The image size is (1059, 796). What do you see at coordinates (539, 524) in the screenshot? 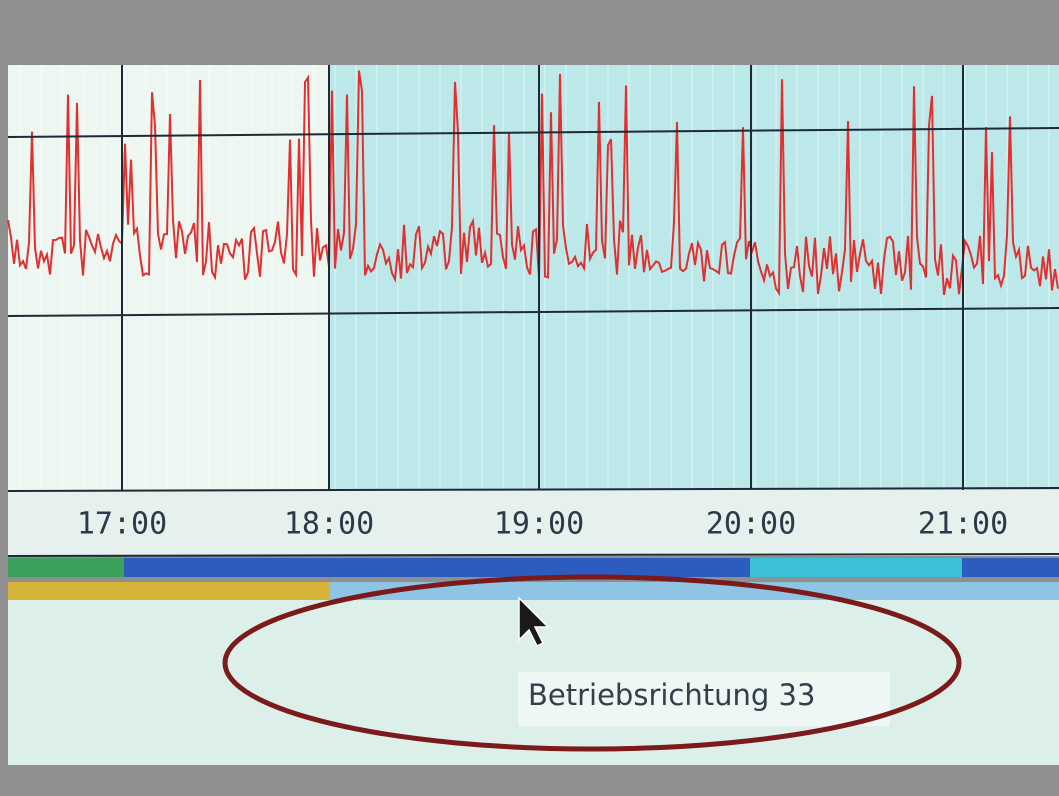
I see `time-label: 19:00` at bounding box center [539, 524].